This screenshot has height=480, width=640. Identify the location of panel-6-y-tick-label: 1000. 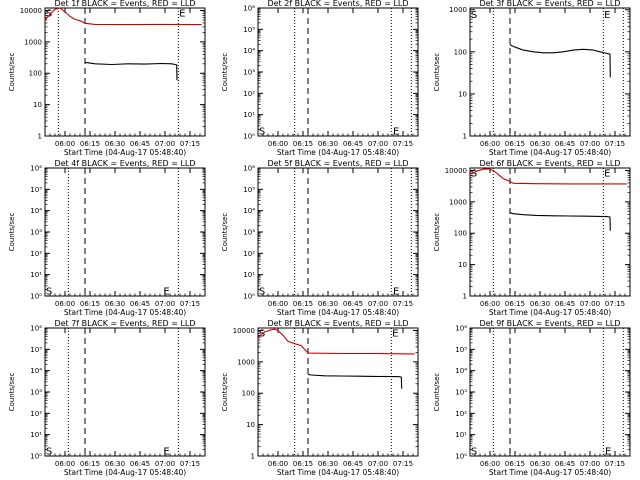
(458, 202).